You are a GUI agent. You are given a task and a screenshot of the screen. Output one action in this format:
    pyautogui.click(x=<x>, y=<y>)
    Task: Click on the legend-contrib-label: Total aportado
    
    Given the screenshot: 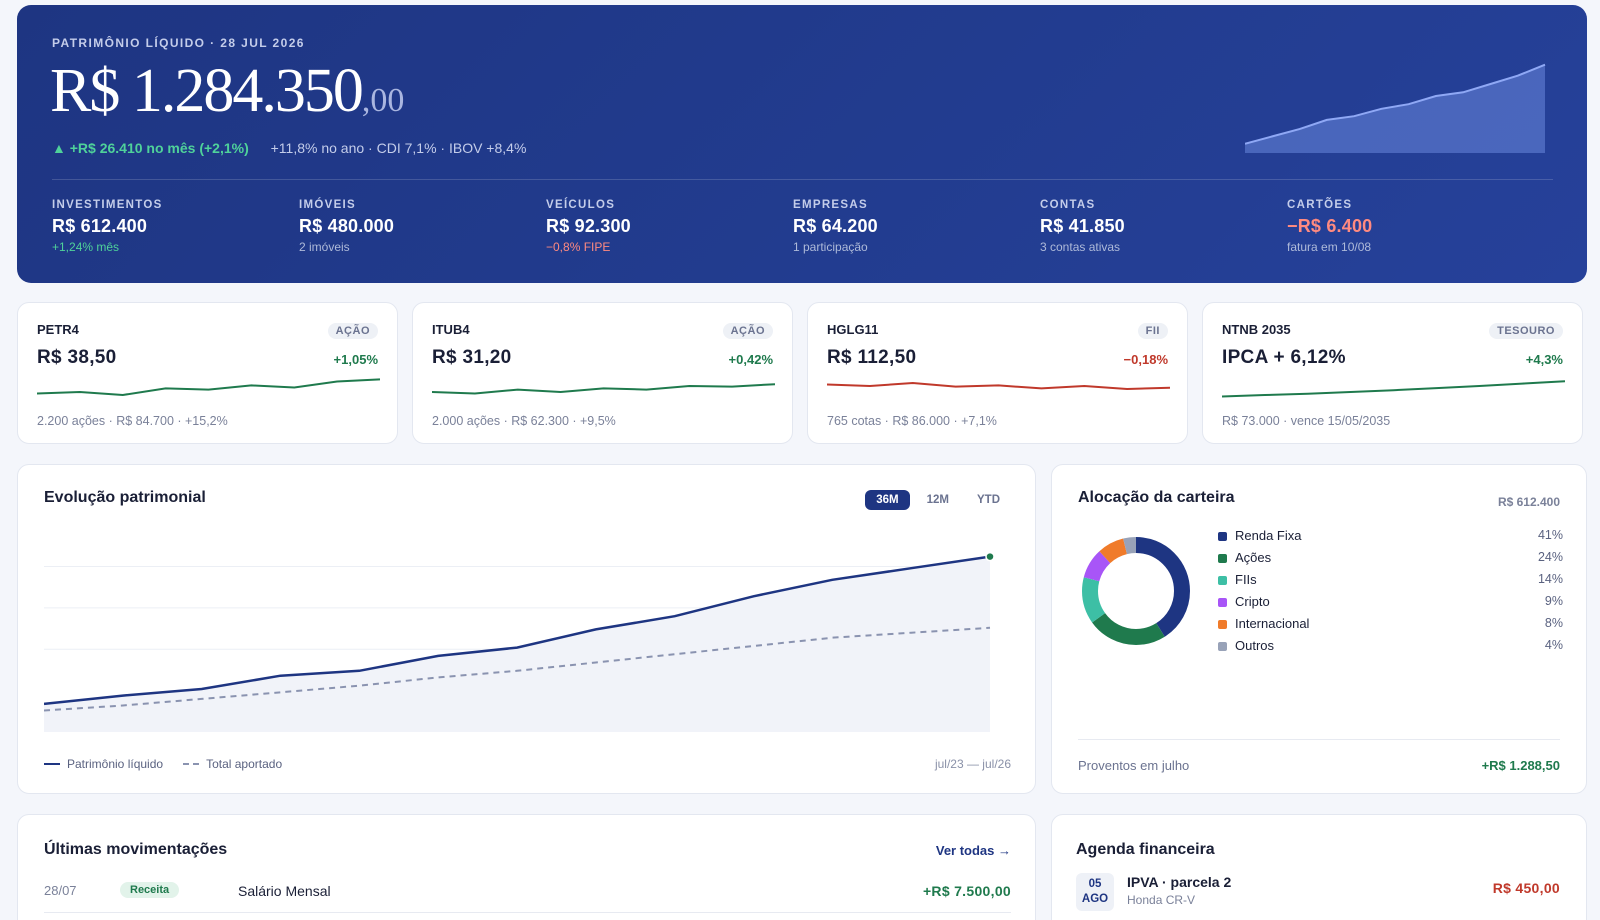 What is the action you would take?
    pyautogui.click(x=244, y=764)
    